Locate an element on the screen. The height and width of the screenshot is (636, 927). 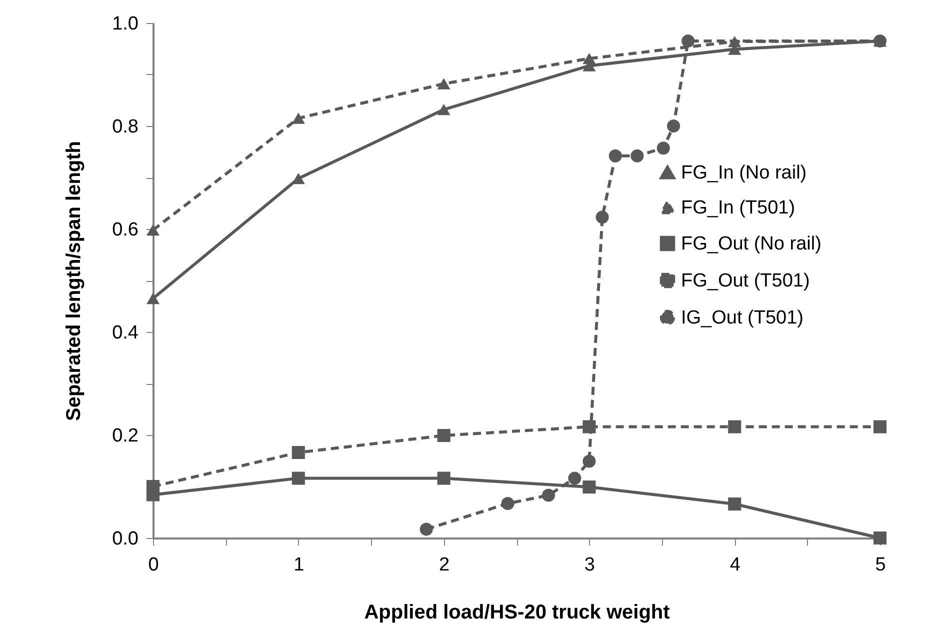
y-tick-label: 0.2 is located at coordinates (125, 436).